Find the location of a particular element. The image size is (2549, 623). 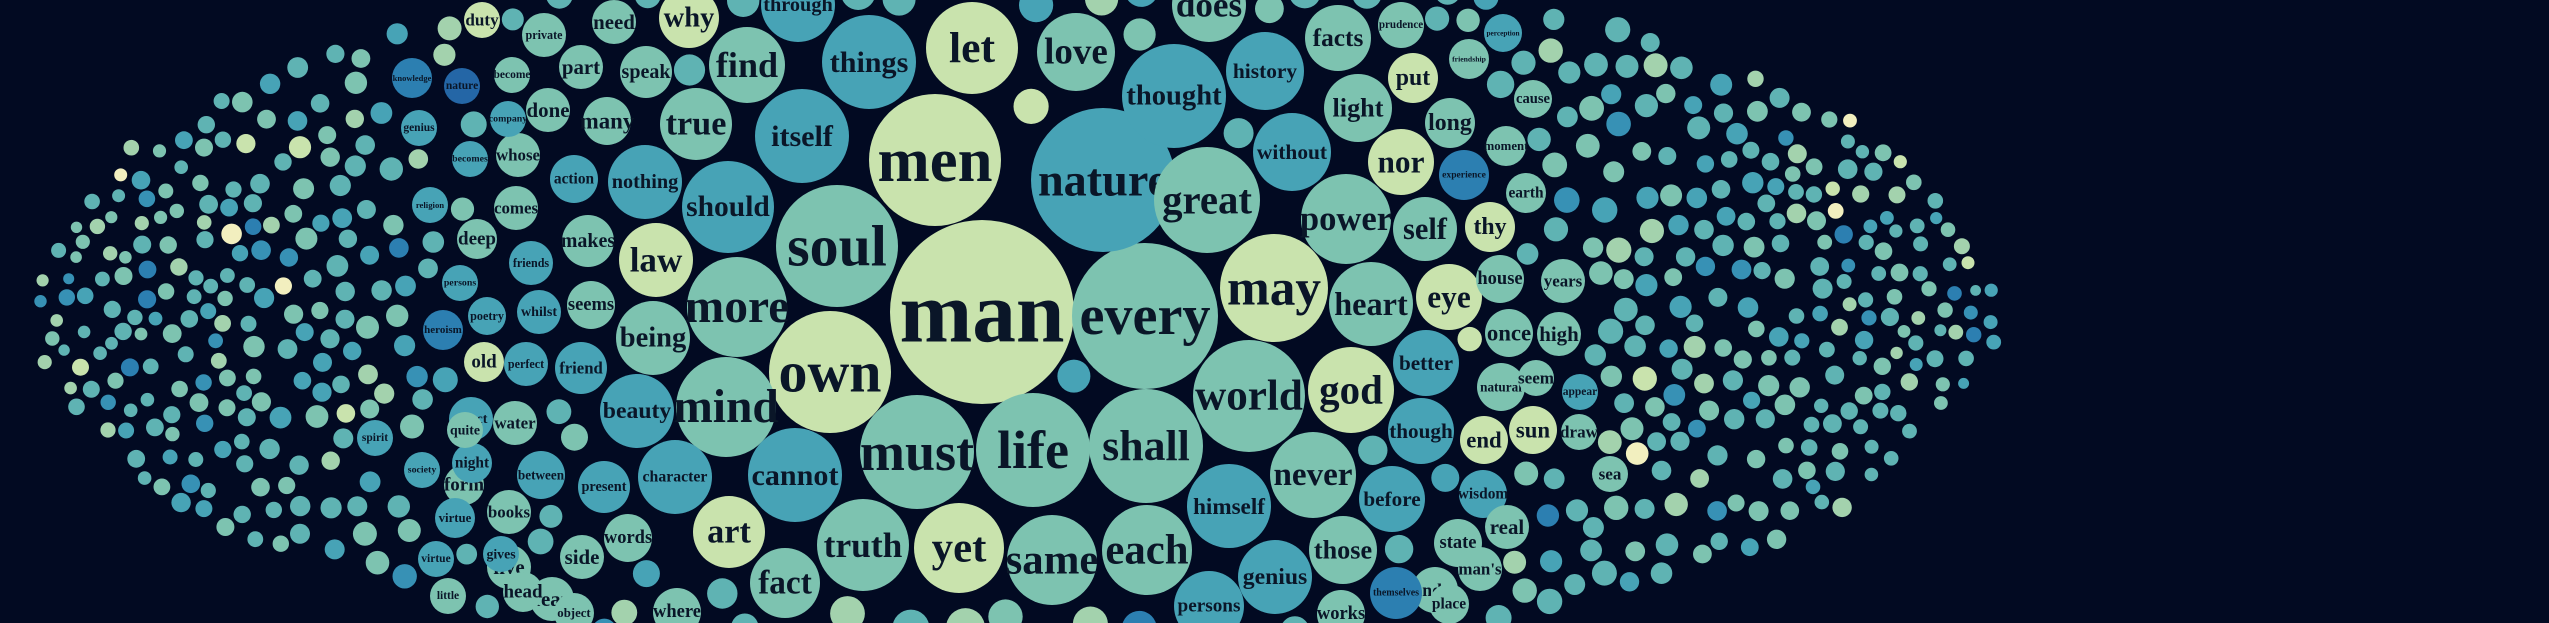

word-bubble: before is located at coordinates (1392, 499).